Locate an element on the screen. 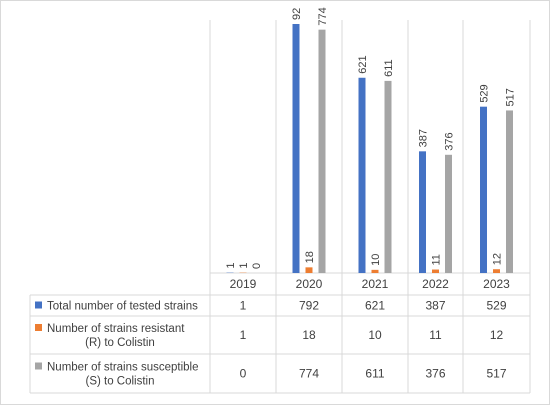  data-label: 92 is located at coordinates (297, 14).